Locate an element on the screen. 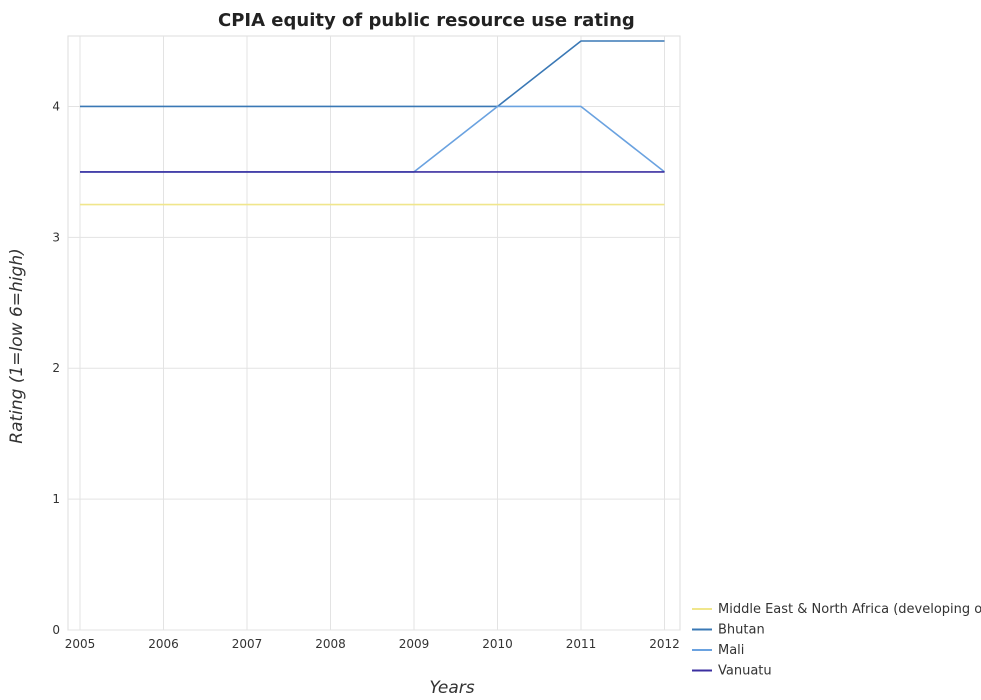 The image size is (981, 700). x-tick-label: 2010 is located at coordinates (497, 644).